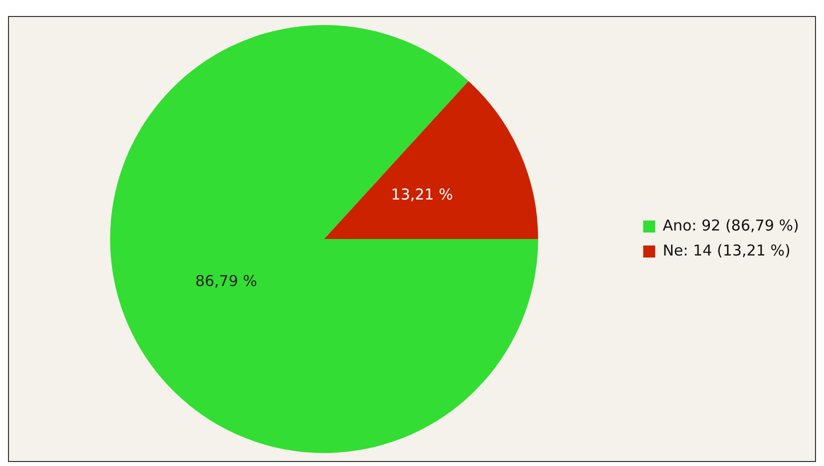  Describe the element at coordinates (731, 225) in the screenshot. I see `legend-label: Ano: 92 (86,79 %)` at that location.